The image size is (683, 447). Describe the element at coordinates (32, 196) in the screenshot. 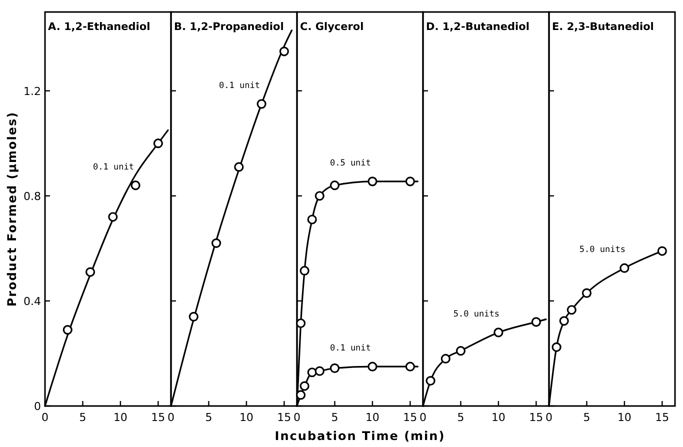

I see `y-tick-label: 0.8` at that location.